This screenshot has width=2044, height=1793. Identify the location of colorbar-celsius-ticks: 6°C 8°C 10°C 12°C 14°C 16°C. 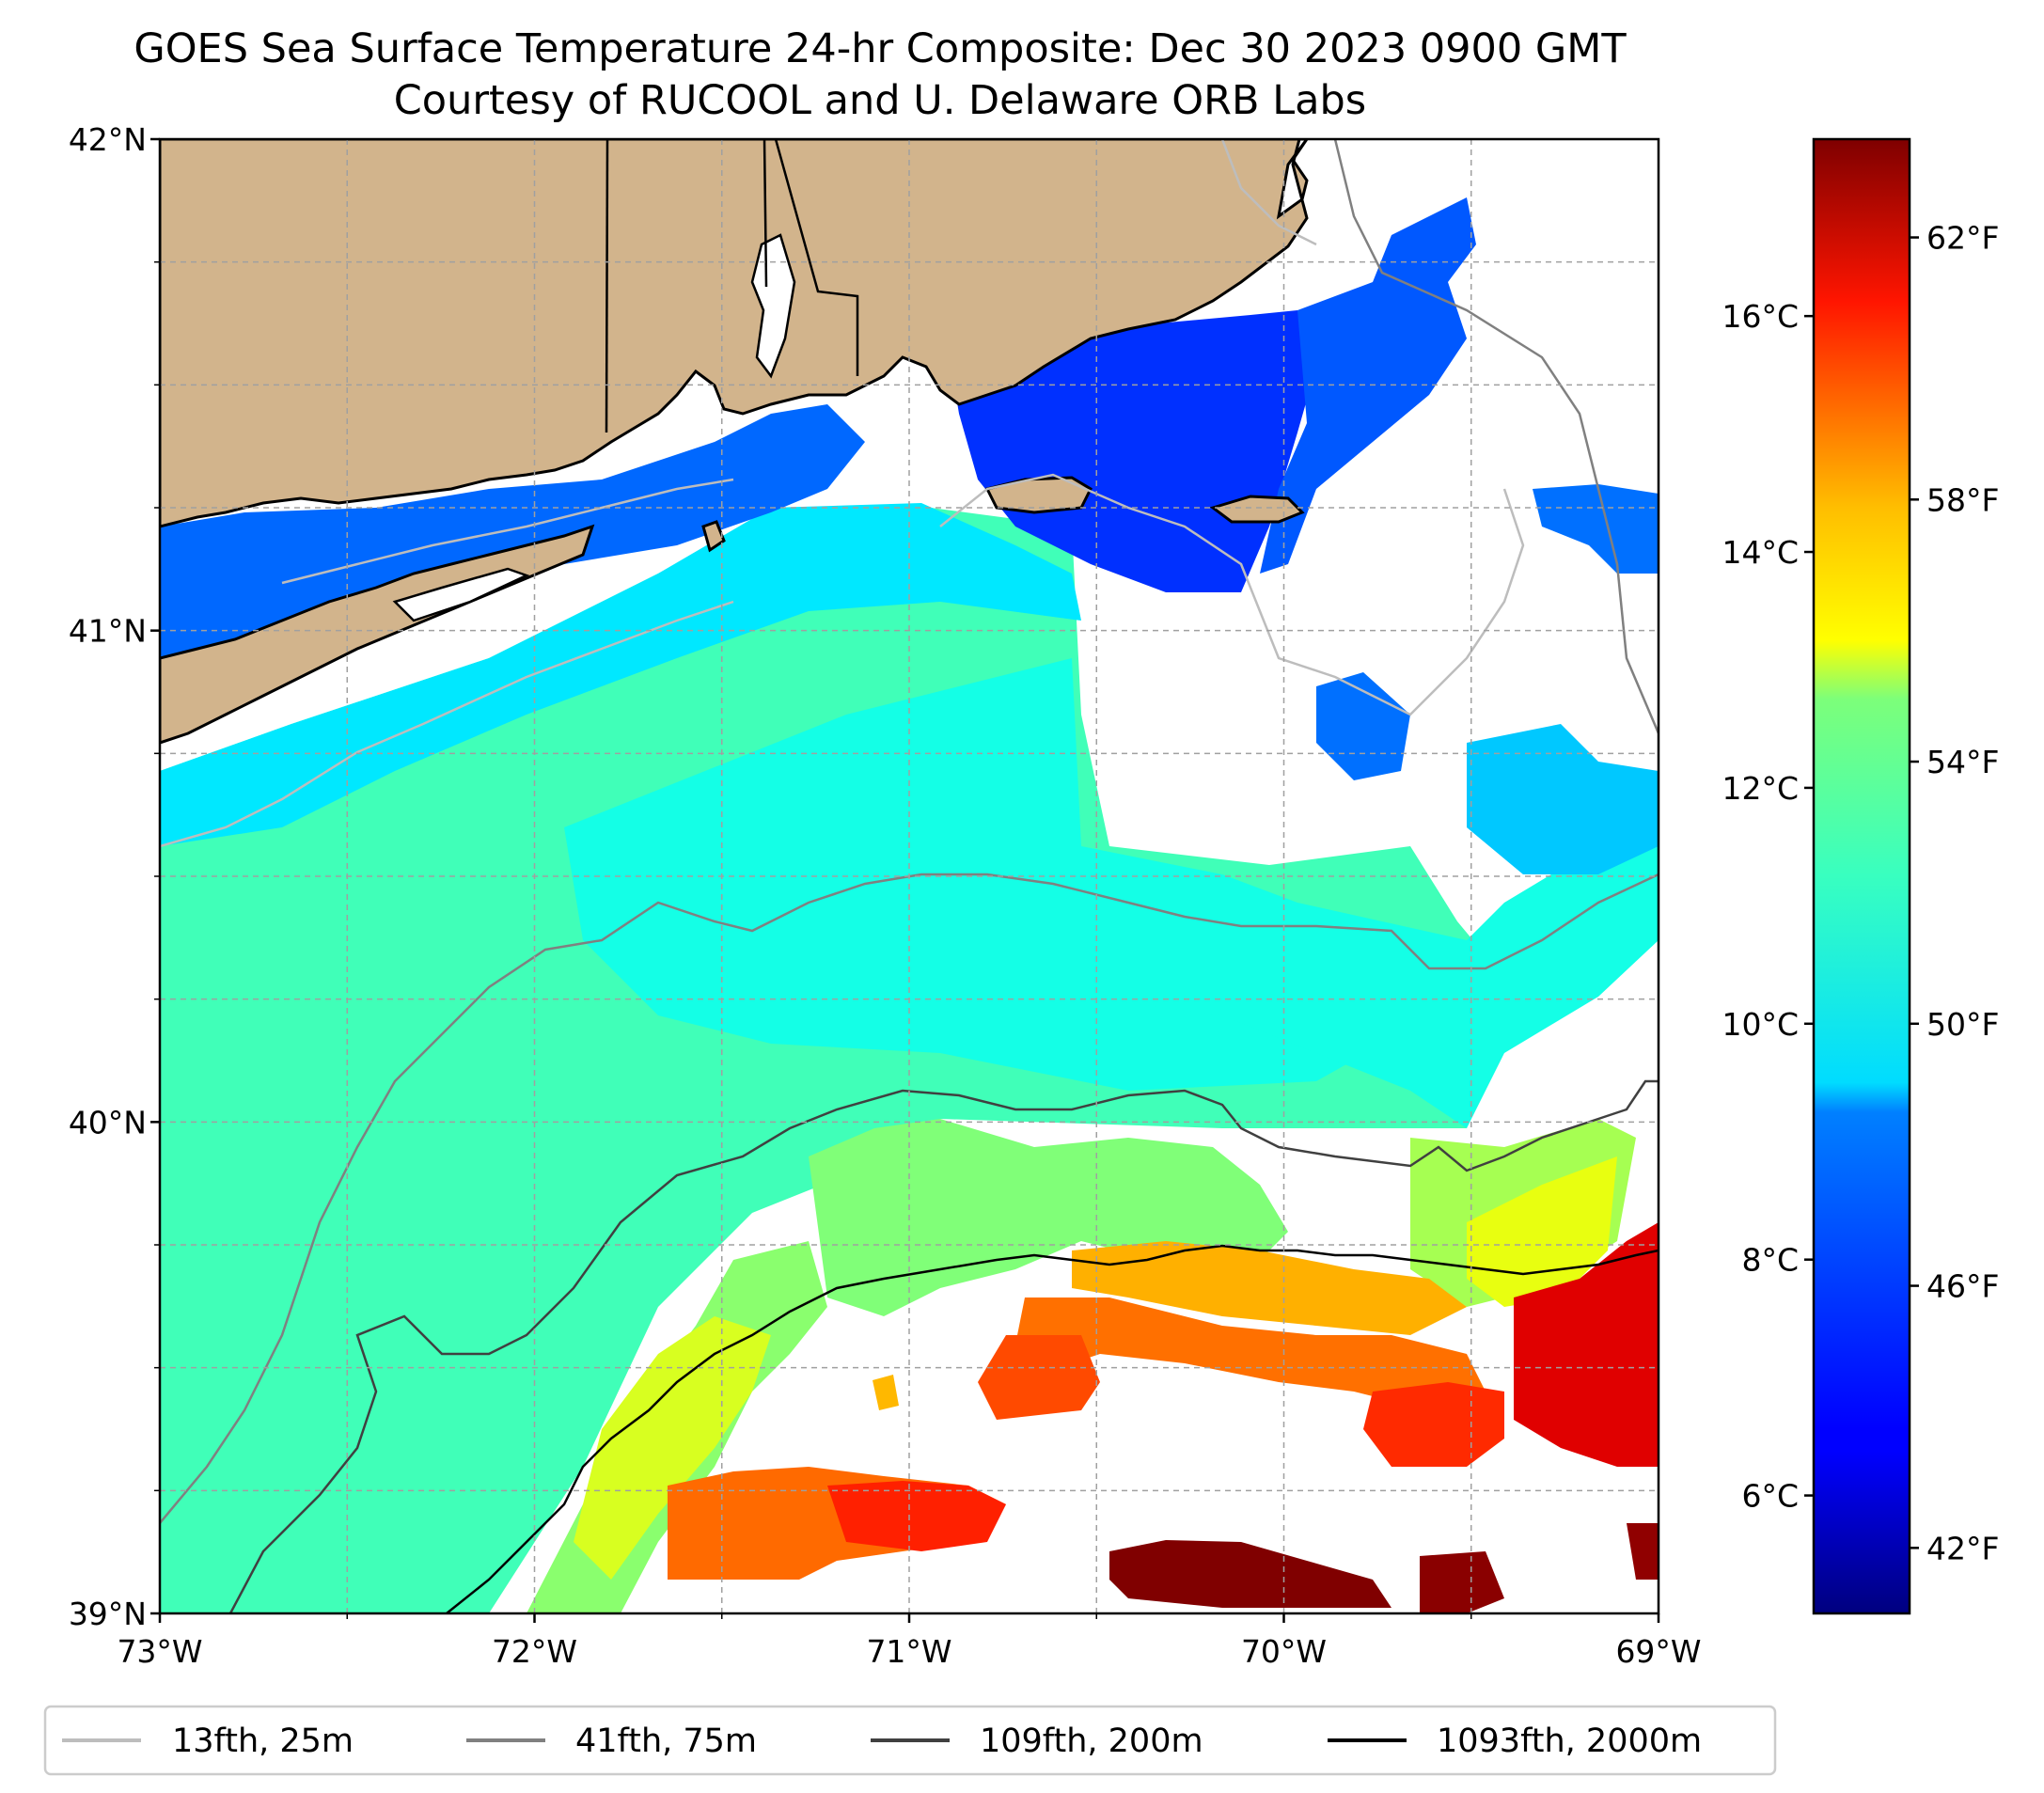
(1768, 907).